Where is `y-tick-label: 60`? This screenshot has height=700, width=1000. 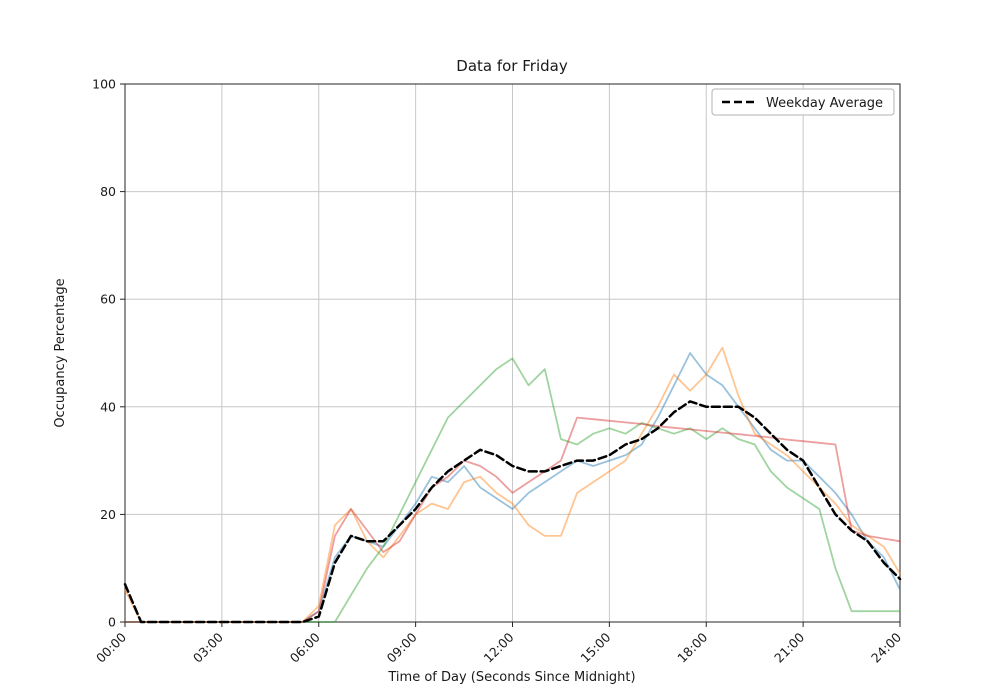
y-tick-label: 60 is located at coordinates (108, 299).